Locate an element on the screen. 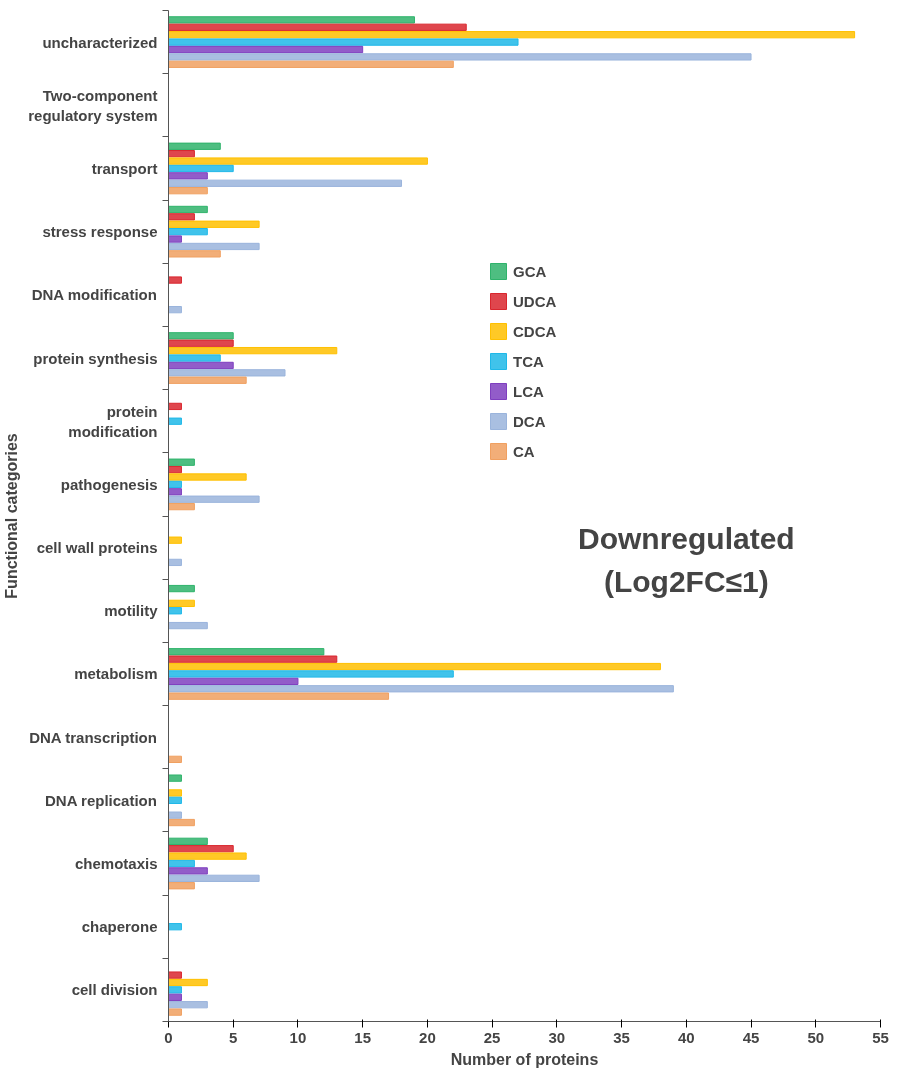 This screenshot has height=1079, width=907. y-tick-label: cell wall proteins is located at coordinates (97, 548).